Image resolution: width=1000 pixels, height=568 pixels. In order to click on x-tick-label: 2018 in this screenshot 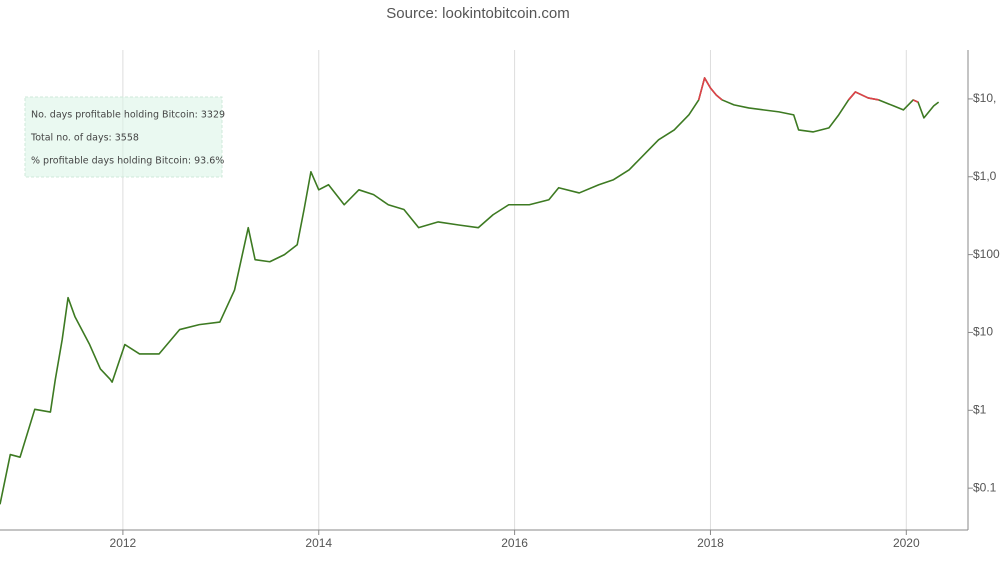, I will do `click(710, 543)`.